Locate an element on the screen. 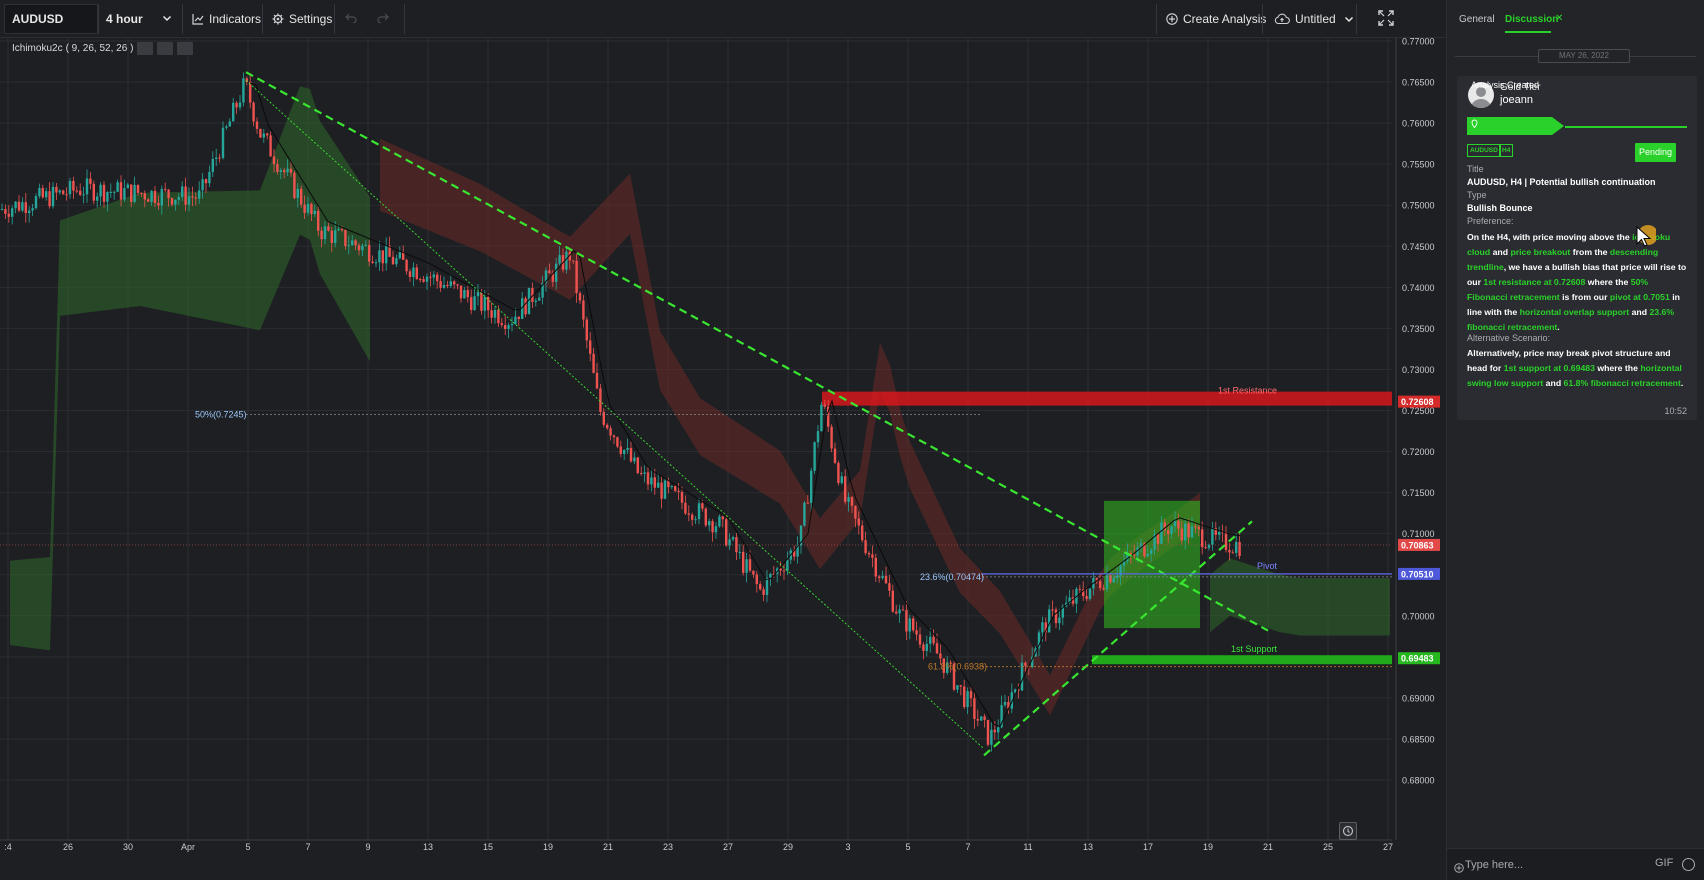  tab-discussion: Discussion is located at coordinates (1532, 19).